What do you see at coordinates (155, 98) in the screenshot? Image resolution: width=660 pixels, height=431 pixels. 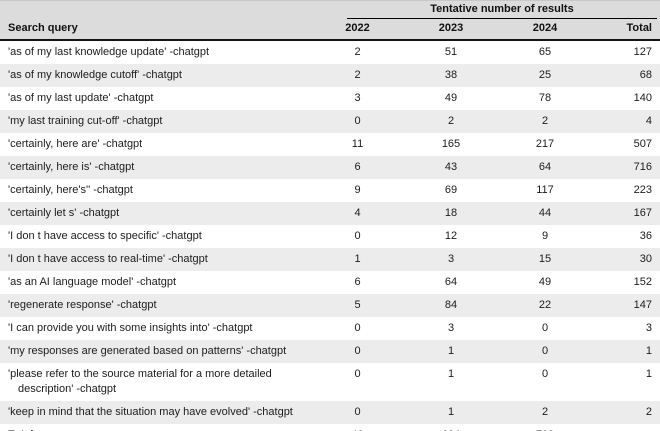 I see `search-query-cell: 'as of my last update' -chatgpt` at bounding box center [155, 98].